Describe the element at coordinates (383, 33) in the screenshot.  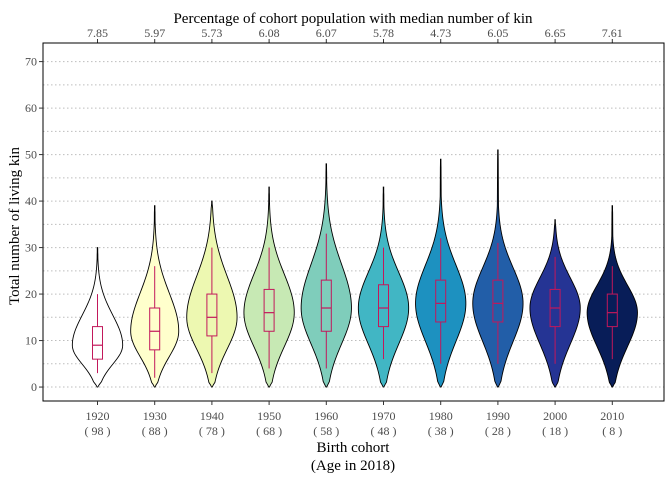
I see `top-percentage-label: 5.78` at that location.